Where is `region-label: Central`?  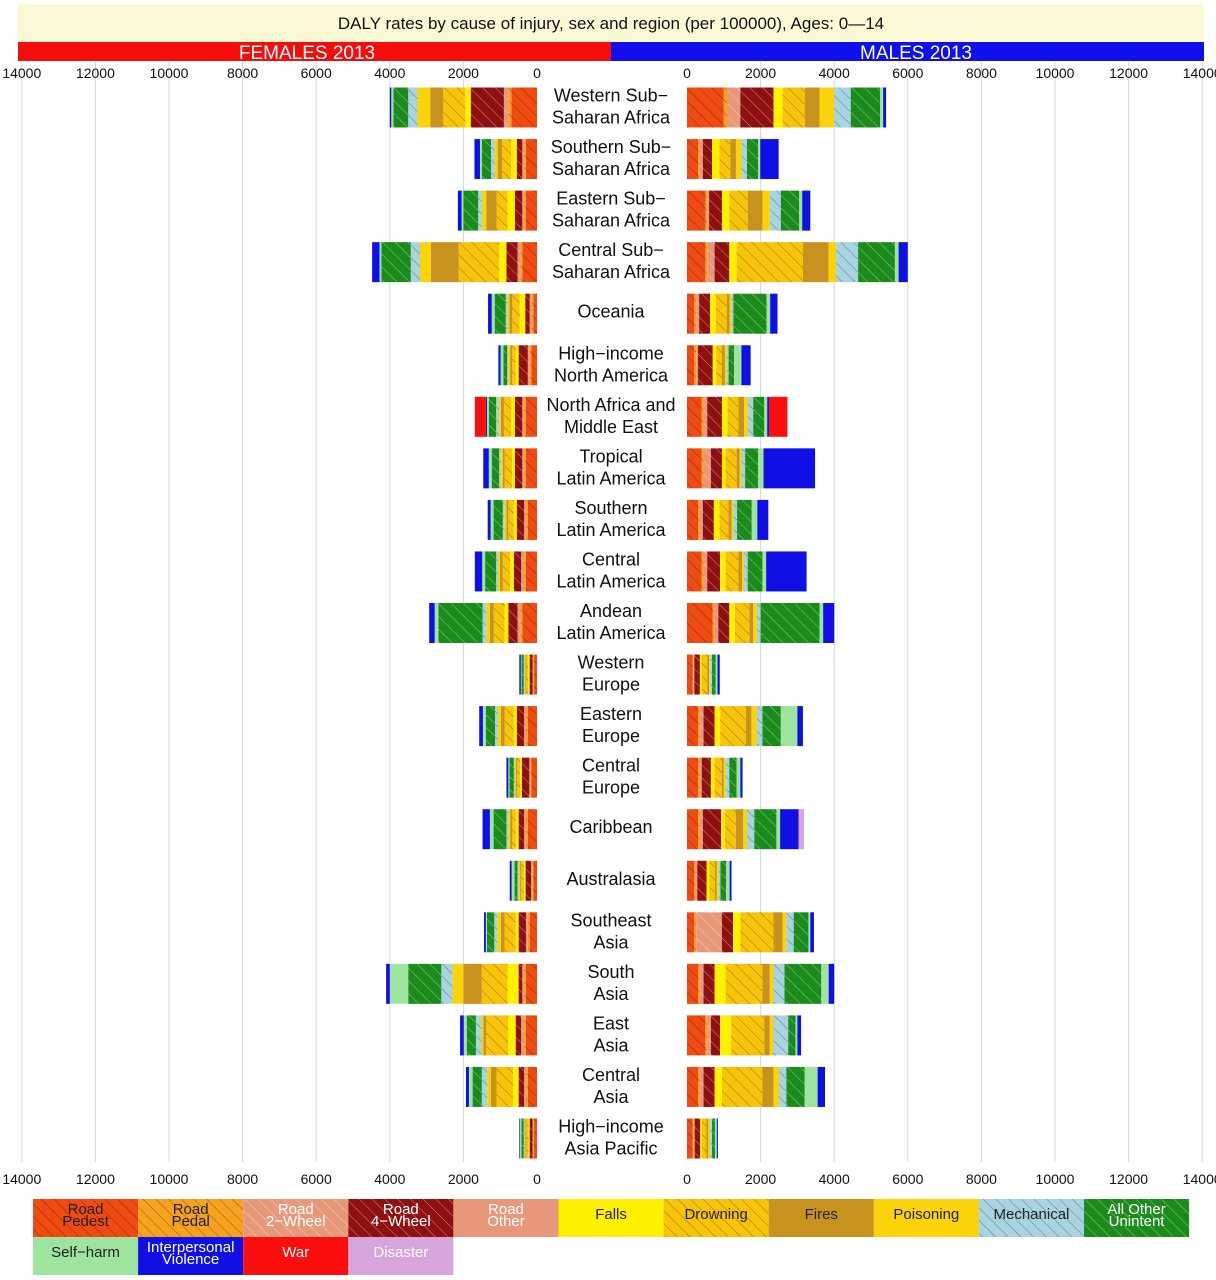
region-label: Central is located at coordinates (611, 1075).